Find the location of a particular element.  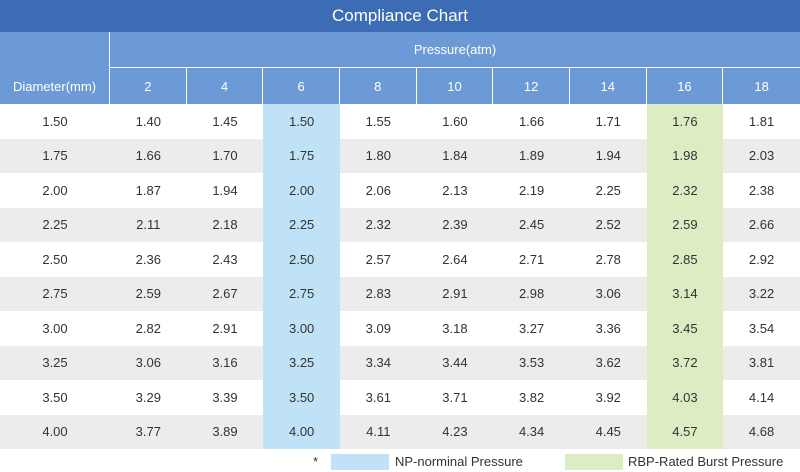

value-cell: 3.44 is located at coordinates (455, 363).